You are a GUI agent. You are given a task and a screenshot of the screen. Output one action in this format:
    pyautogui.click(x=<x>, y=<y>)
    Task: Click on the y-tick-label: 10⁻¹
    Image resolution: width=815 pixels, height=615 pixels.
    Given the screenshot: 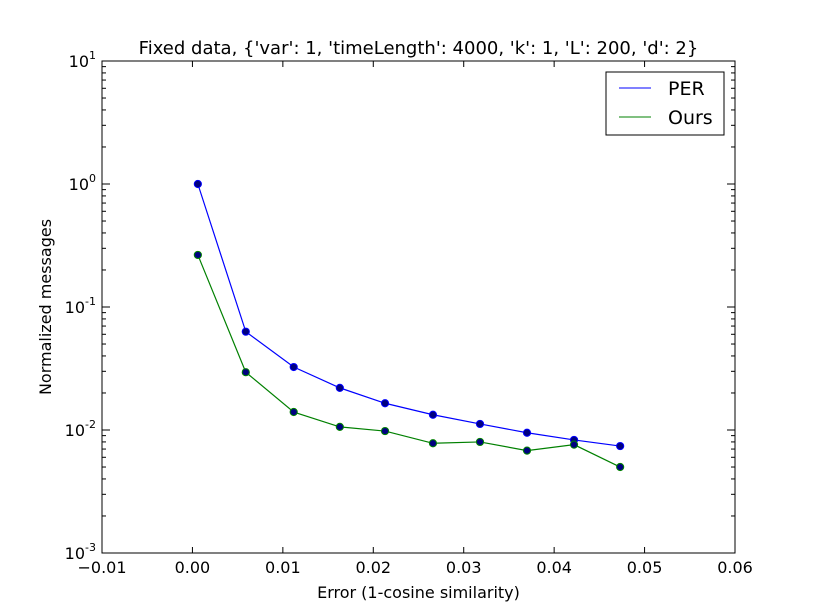 What is the action you would take?
    pyautogui.click(x=80, y=306)
    